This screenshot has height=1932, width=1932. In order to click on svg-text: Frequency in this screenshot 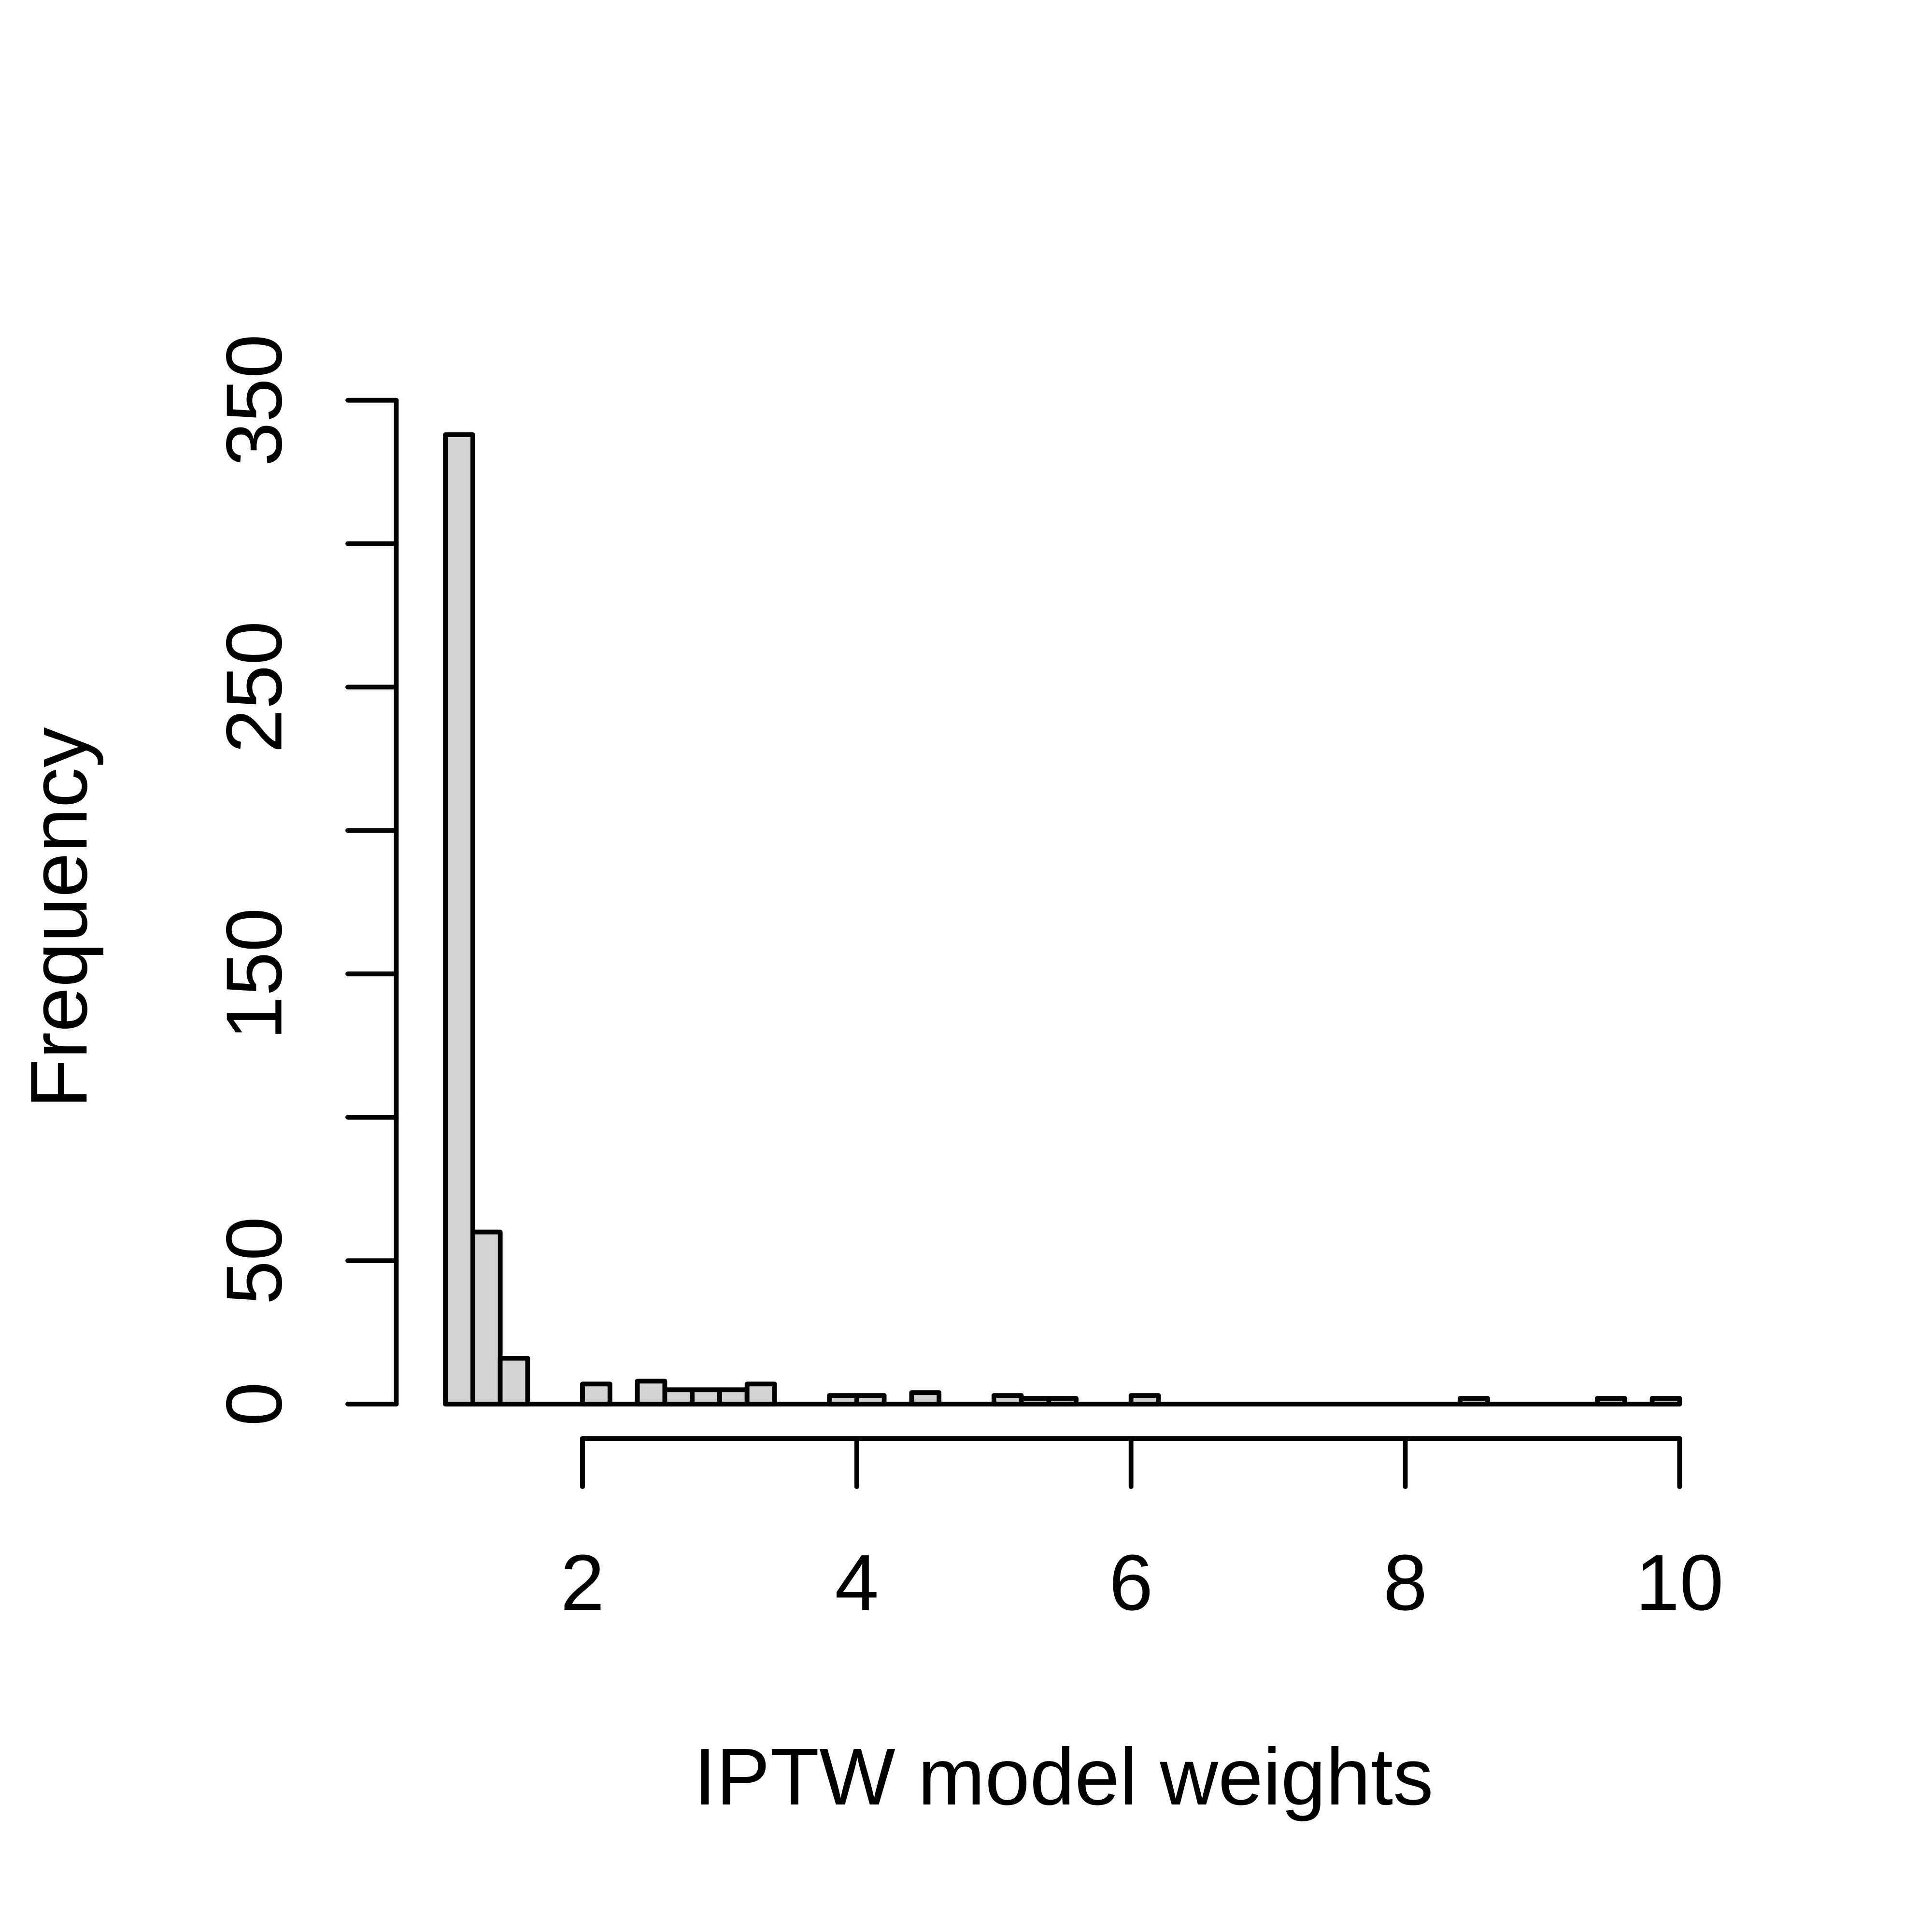, I will do `click(59, 917)`.